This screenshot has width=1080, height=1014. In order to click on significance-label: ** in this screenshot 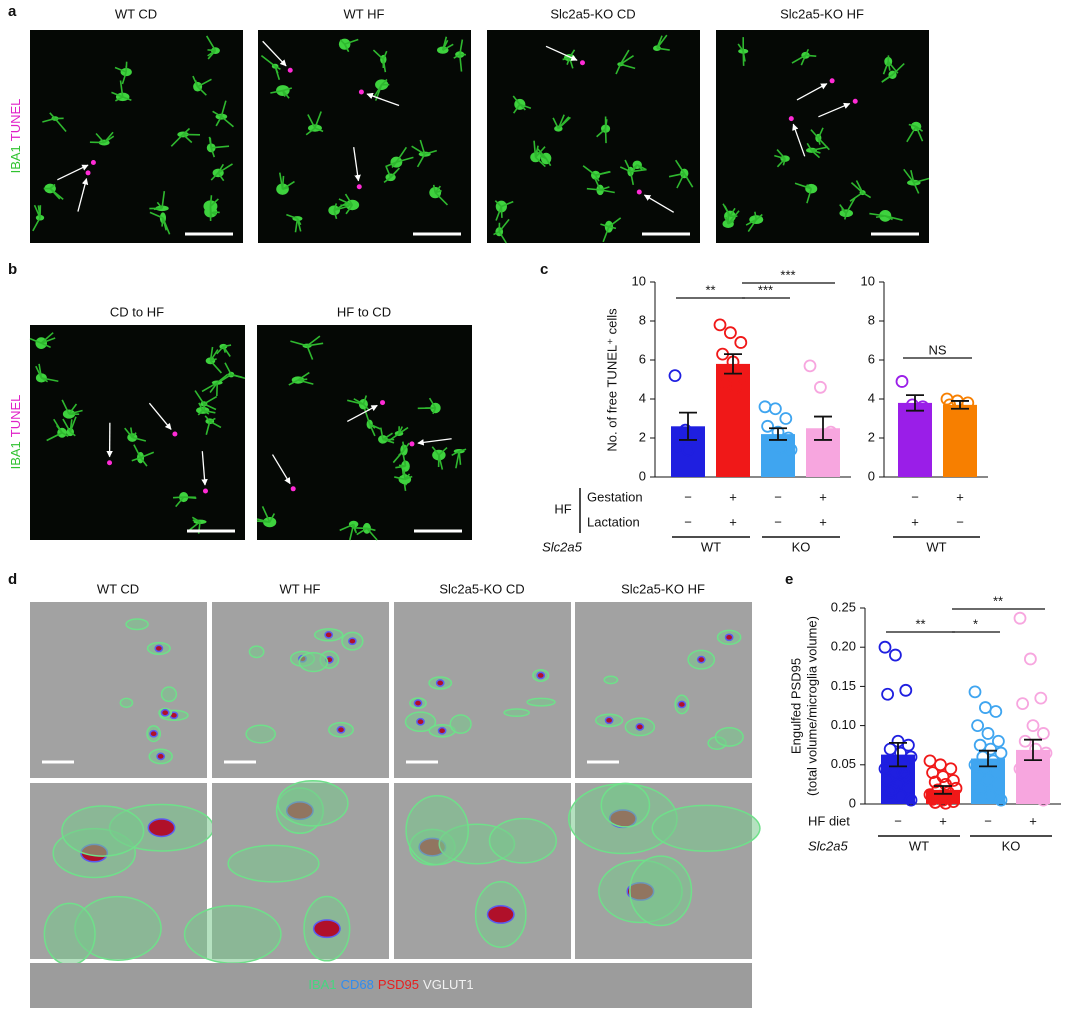, I will do `click(920, 623)`.